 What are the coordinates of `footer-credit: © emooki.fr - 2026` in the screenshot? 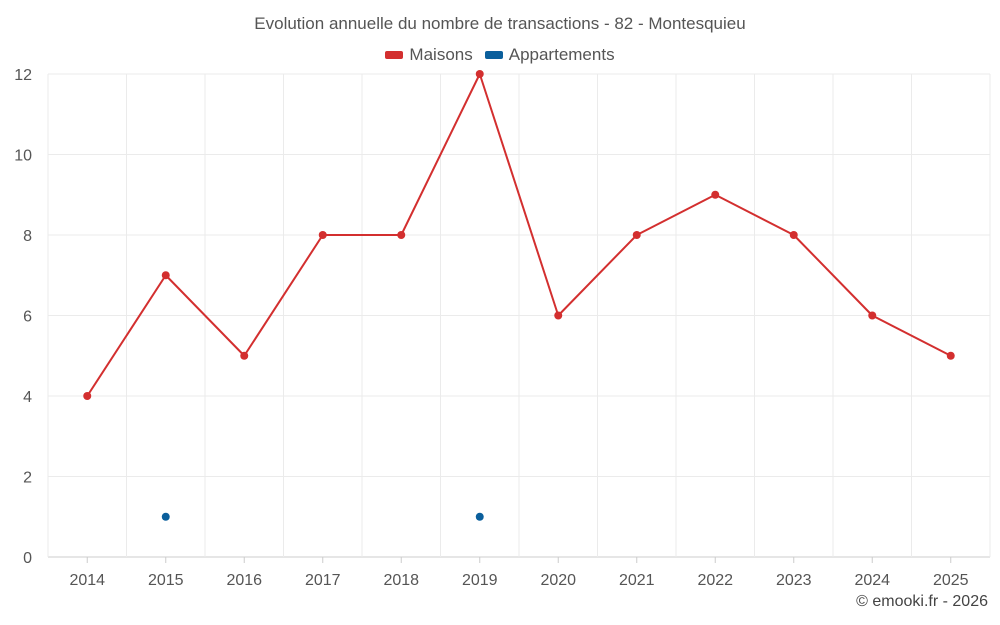 It's located at (922, 601).